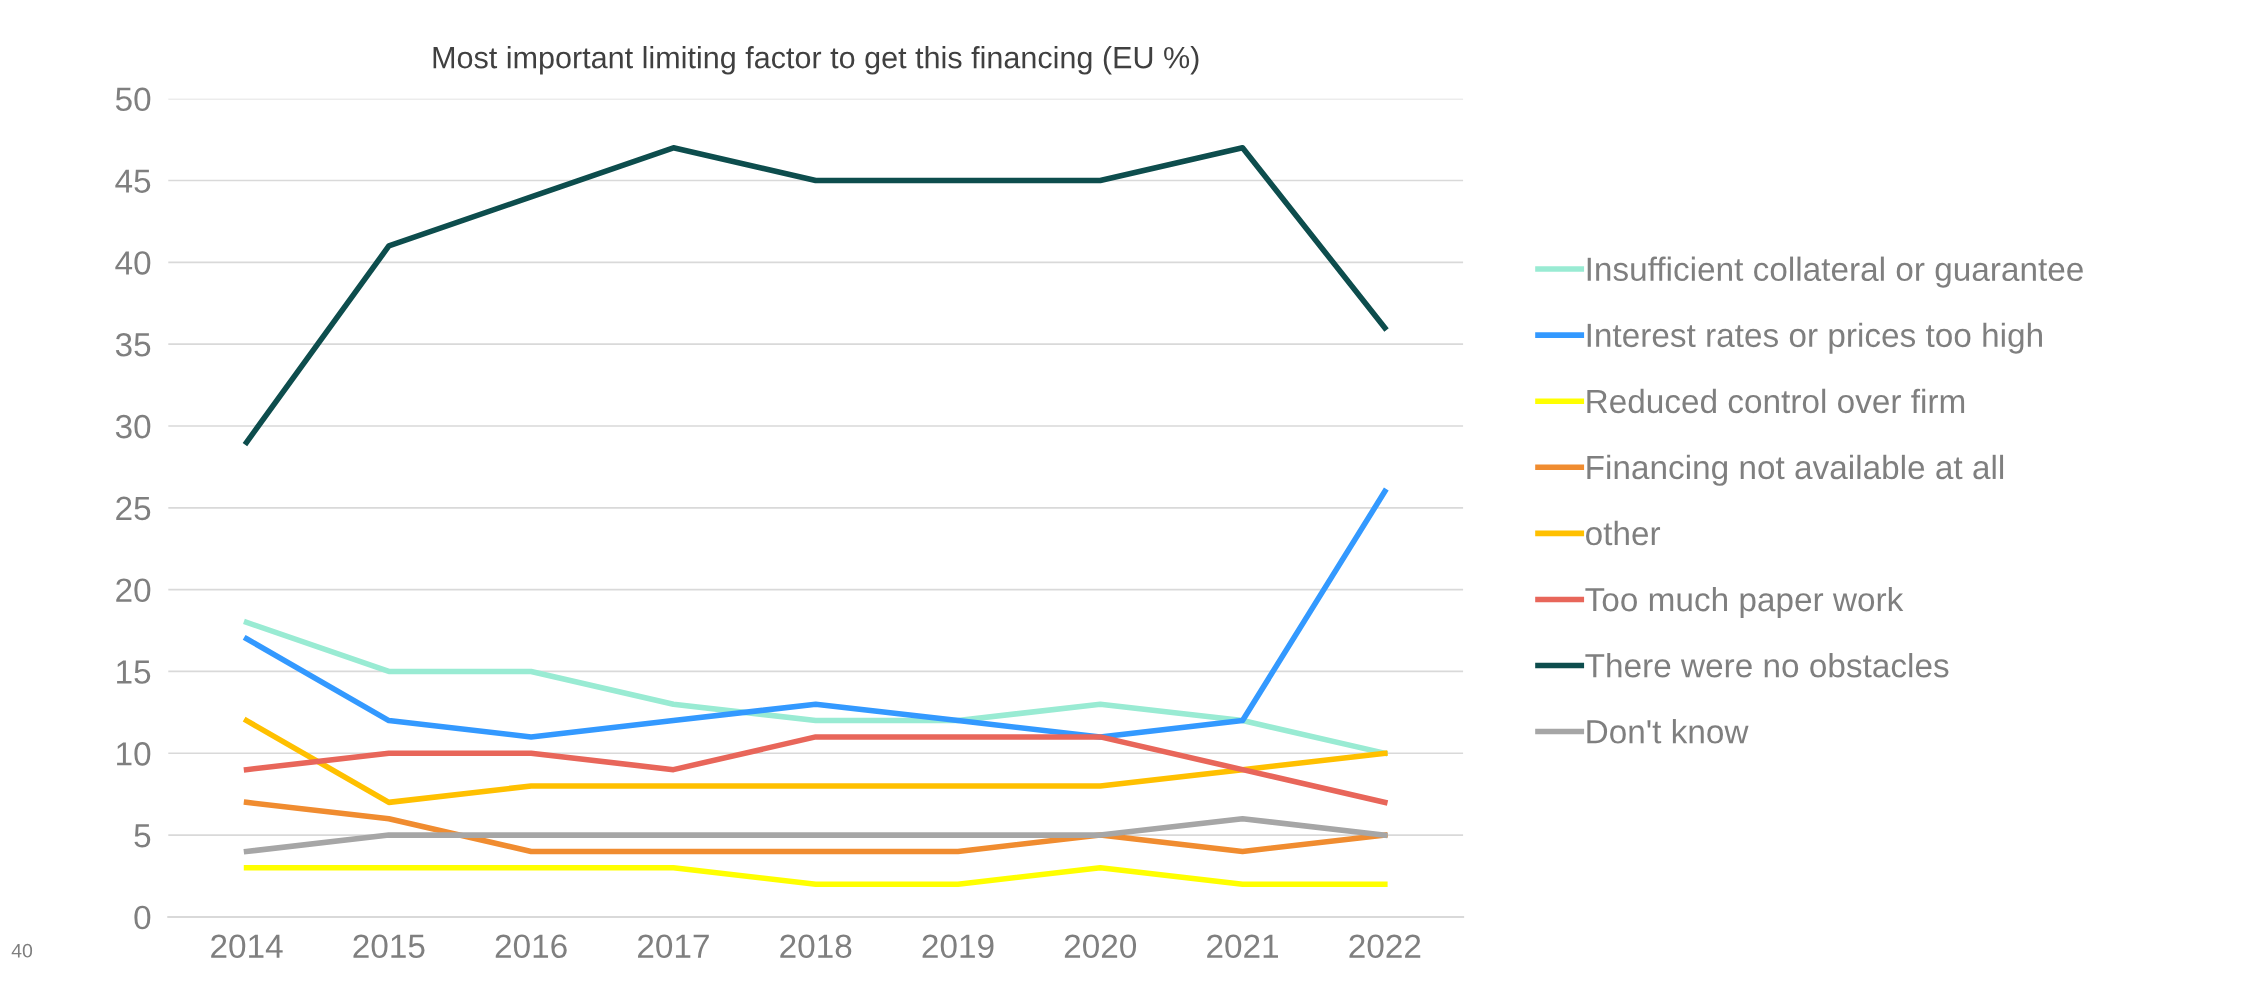 Image resolution: width=2244 pixels, height=987 pixels. Describe the element at coordinates (389, 946) in the screenshot. I see `x-tick-label: 2015` at that location.